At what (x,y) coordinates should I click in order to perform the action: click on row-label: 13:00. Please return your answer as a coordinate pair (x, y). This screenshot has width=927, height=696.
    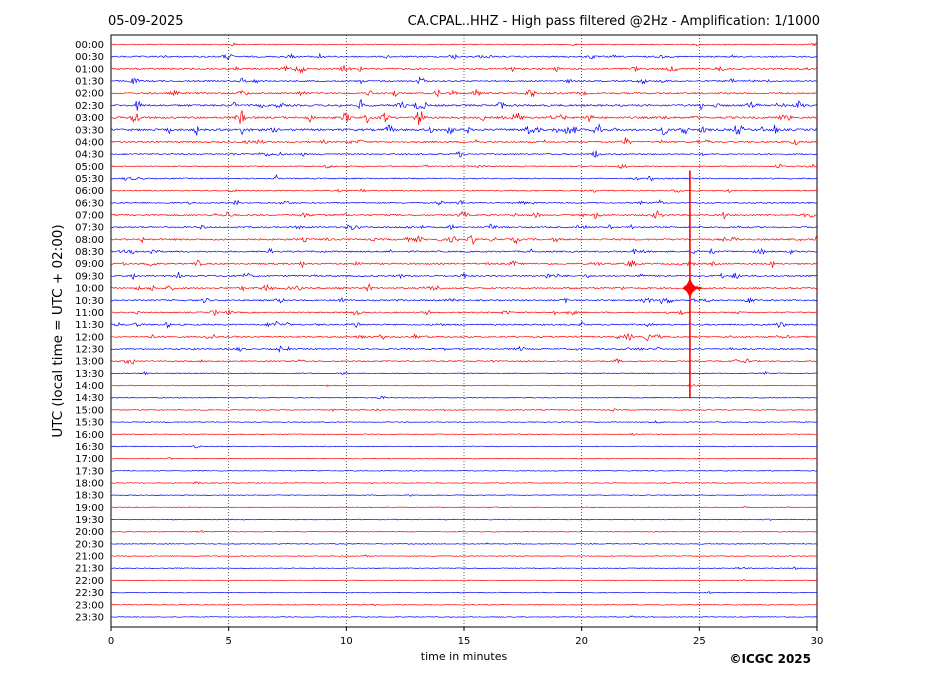
    Looking at the image, I should click on (89, 362).